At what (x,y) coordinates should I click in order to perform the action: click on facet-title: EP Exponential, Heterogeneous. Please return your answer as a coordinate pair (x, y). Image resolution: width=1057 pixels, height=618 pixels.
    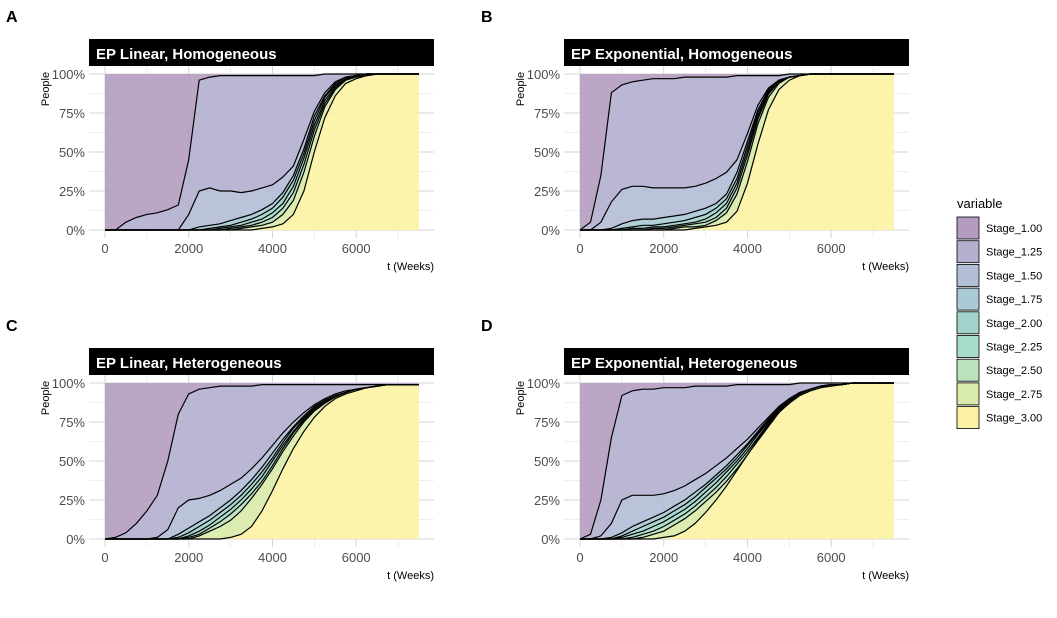
    Looking at the image, I should click on (684, 363).